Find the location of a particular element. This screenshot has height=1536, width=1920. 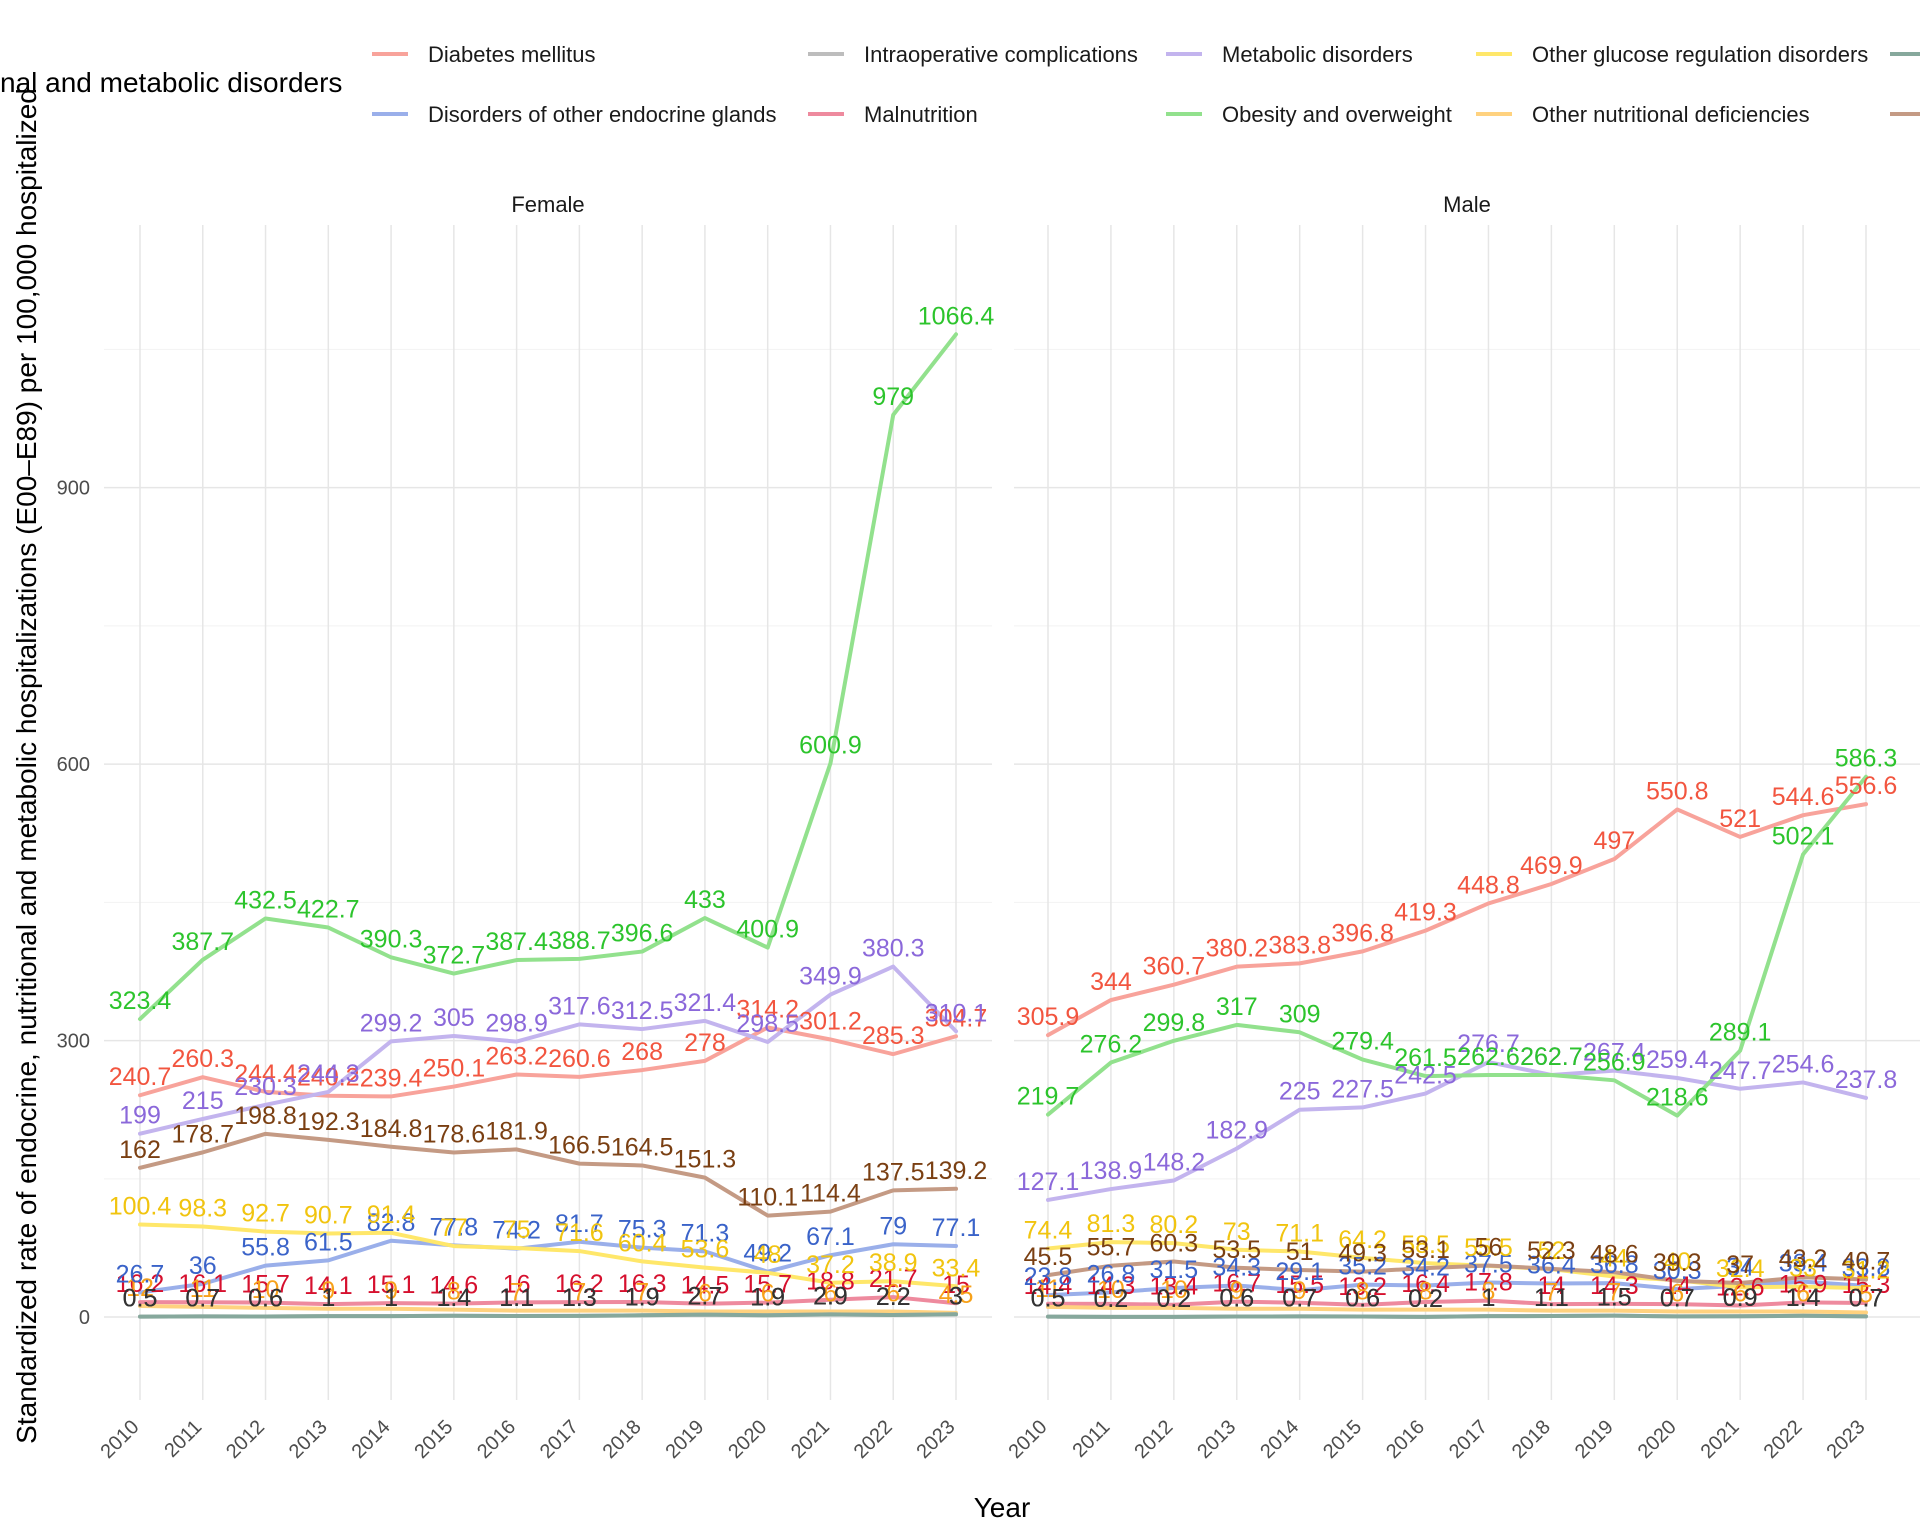

data-label: 53.1 is located at coordinates (1425, 1250).